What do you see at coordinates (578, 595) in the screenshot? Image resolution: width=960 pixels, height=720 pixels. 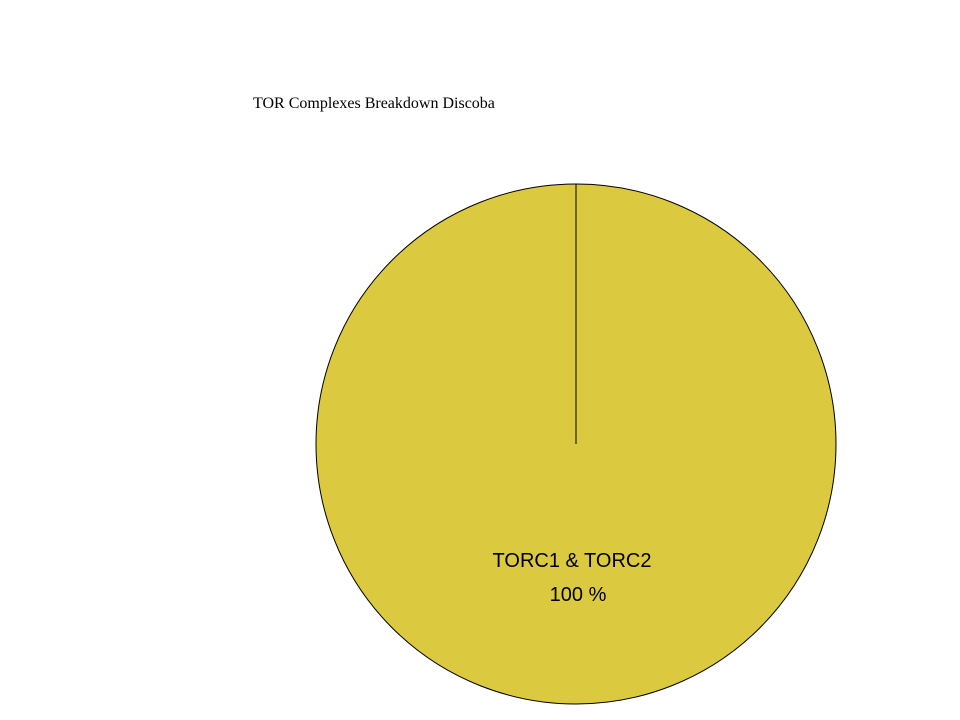 I see `slice-value-label: 100 %` at bounding box center [578, 595].